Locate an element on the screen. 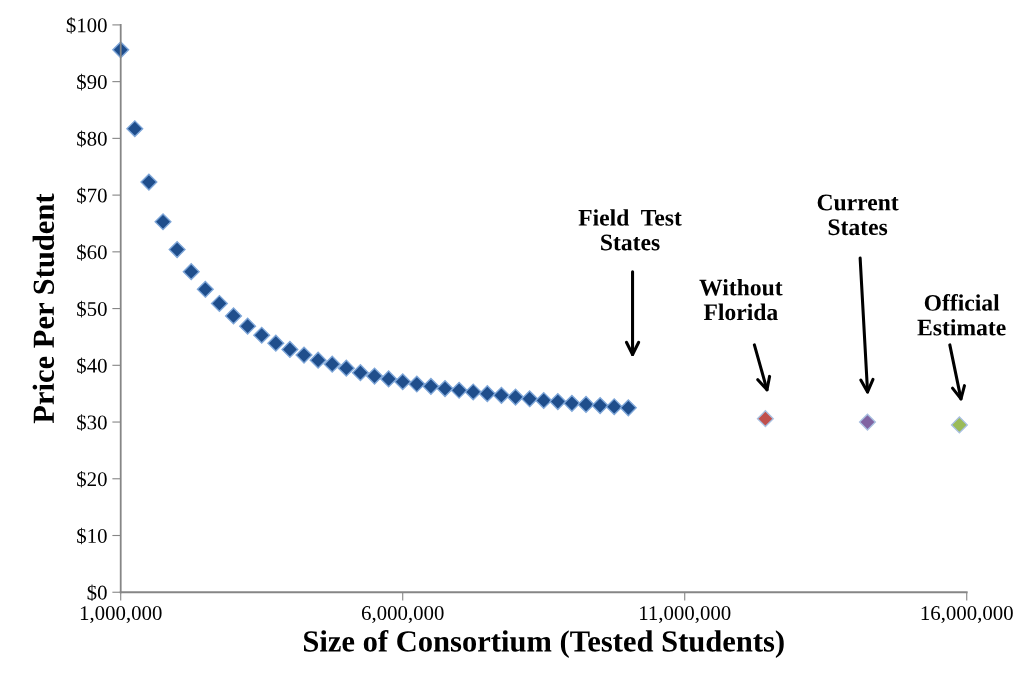 The height and width of the screenshot is (673, 1023). annotation: Without Florida is located at coordinates (741, 299).